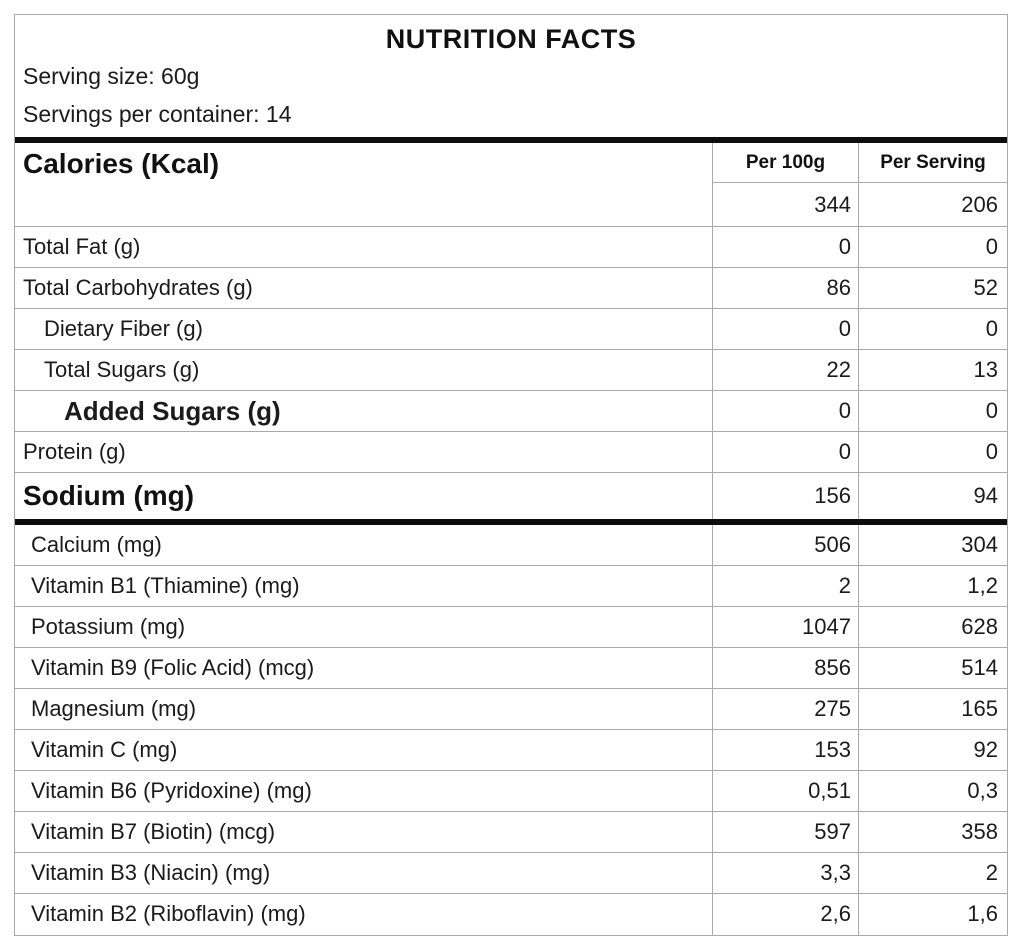 Image resolution: width=1024 pixels, height=945 pixels. What do you see at coordinates (511, 411) in the screenshot?
I see `table-row-added-sugars: Added Sugars (g) 0 0` at bounding box center [511, 411].